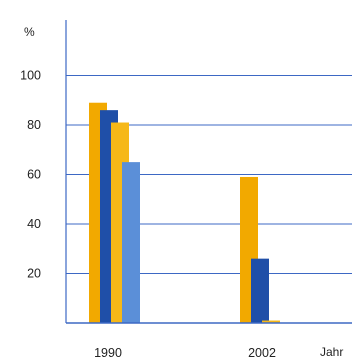 The width and height of the screenshot is (360, 363). What do you see at coordinates (34, 175) in the screenshot?
I see `y-tick-label: 60` at bounding box center [34, 175].